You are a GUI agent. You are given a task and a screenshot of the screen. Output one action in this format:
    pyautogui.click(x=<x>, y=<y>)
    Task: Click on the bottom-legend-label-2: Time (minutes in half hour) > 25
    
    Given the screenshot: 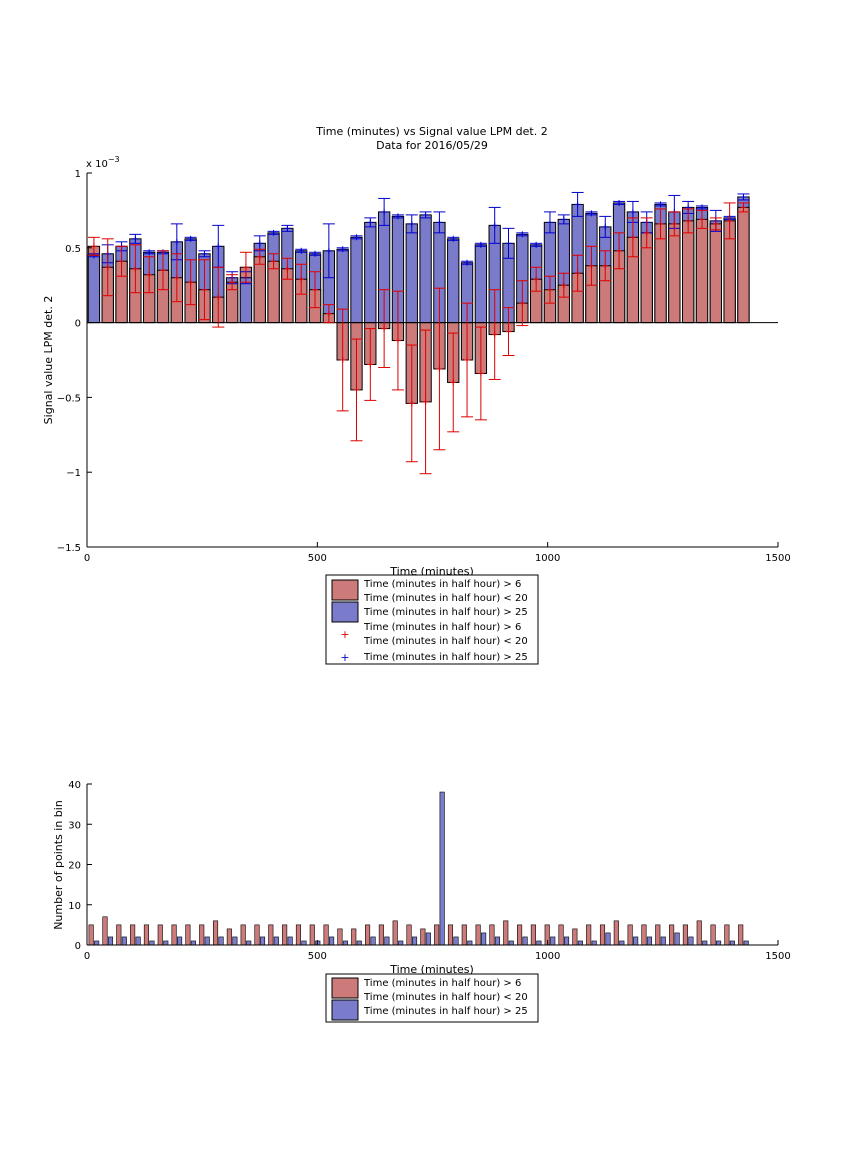 What is the action you would take?
    pyautogui.click(x=445, y=1011)
    